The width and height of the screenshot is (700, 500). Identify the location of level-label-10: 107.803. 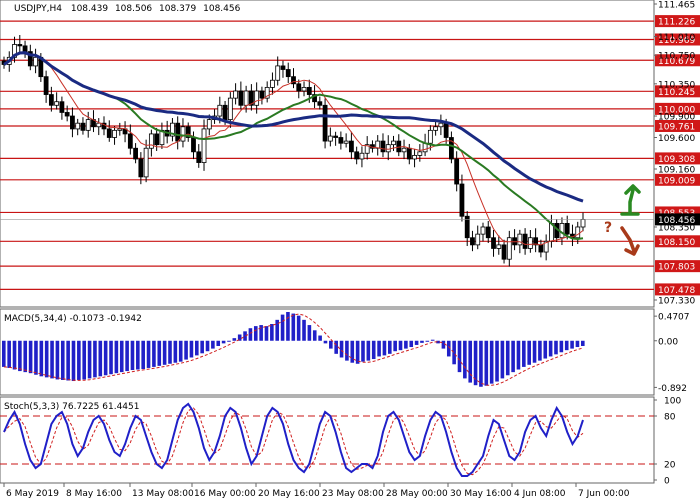
(676, 268).